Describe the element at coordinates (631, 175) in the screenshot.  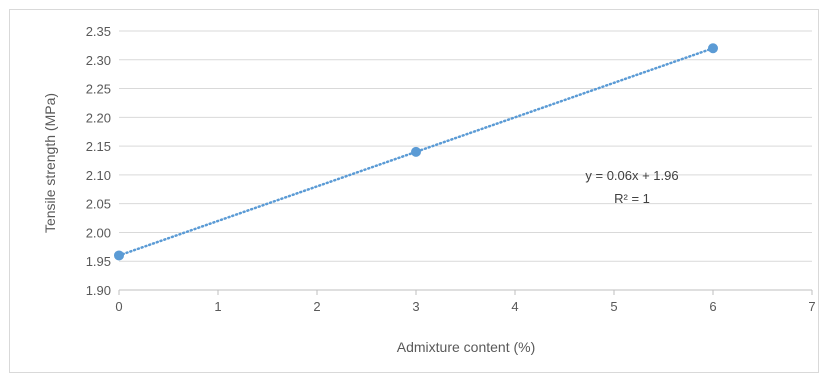
I see `trendline-equation: y = 0.06x + 1.96` at that location.